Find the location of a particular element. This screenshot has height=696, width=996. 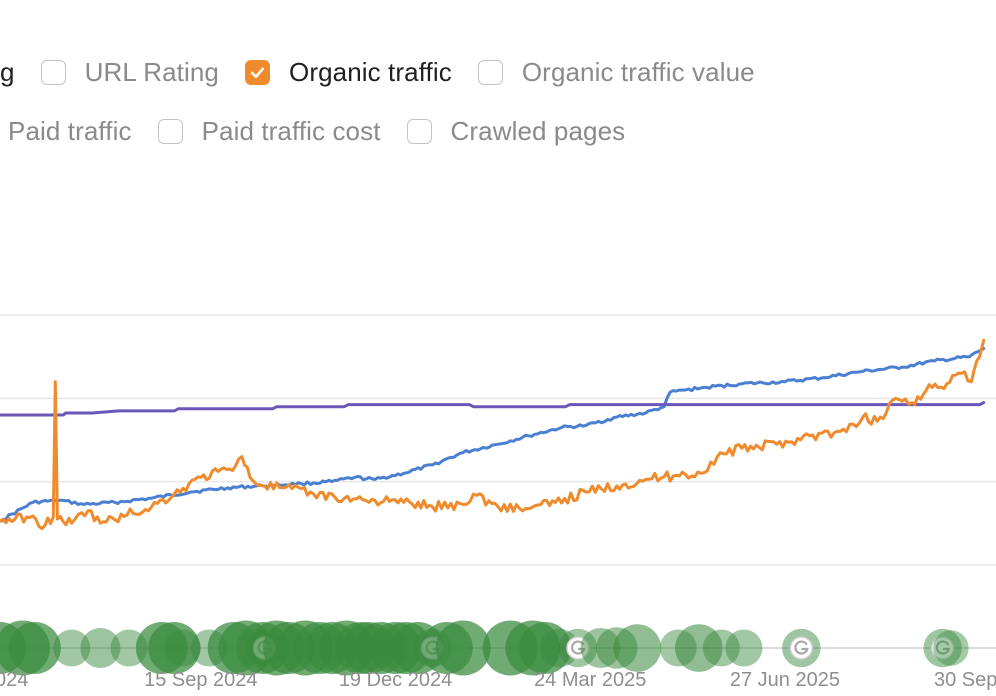

legend-label-organic-traffic: Organic traffic is located at coordinates (370, 71).